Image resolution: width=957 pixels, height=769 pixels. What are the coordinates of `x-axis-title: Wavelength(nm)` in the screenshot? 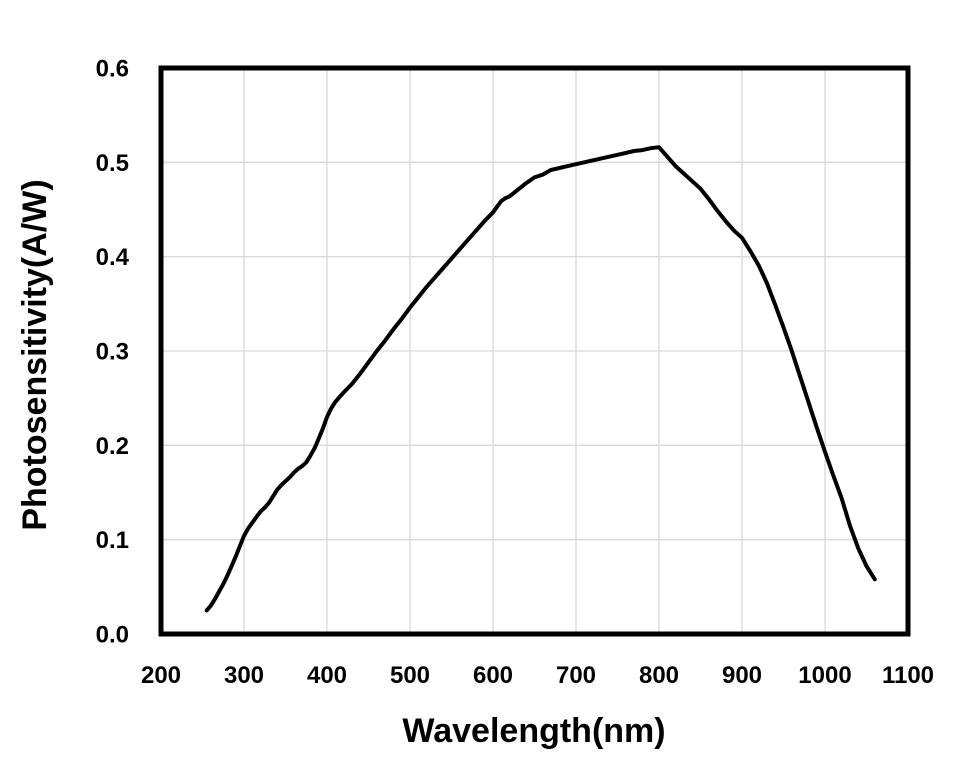 It's located at (533, 731).